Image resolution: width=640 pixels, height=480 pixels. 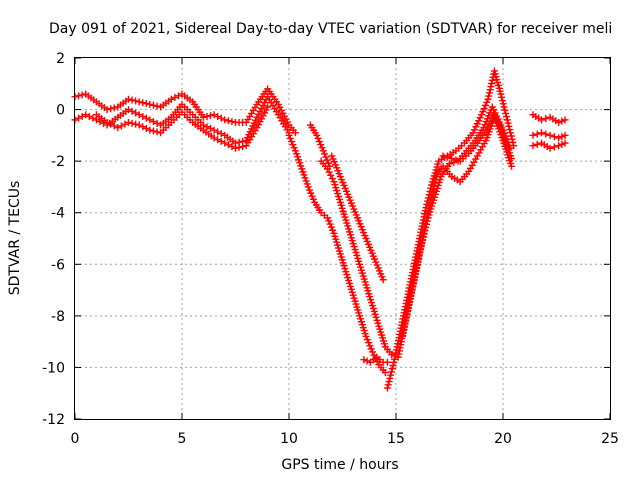 What do you see at coordinates (339, 465) in the screenshot?
I see `x-axis-label: GPS time / hours` at bounding box center [339, 465].